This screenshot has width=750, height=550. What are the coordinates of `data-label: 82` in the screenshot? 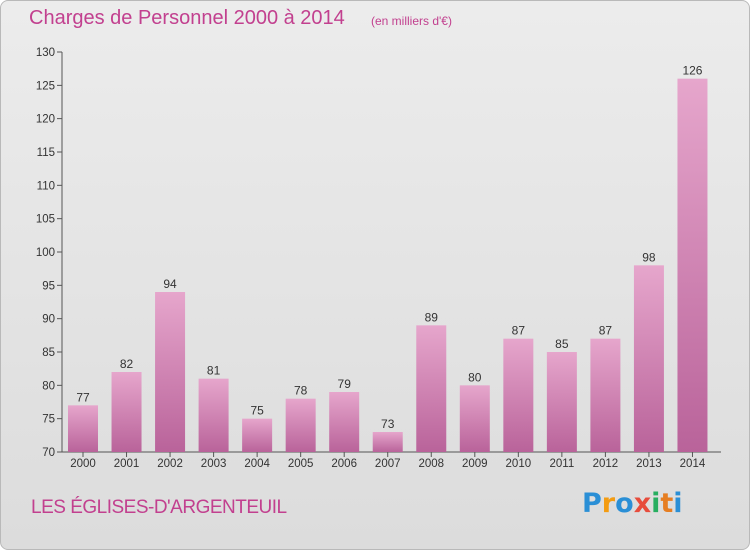 It's located at (127, 364).